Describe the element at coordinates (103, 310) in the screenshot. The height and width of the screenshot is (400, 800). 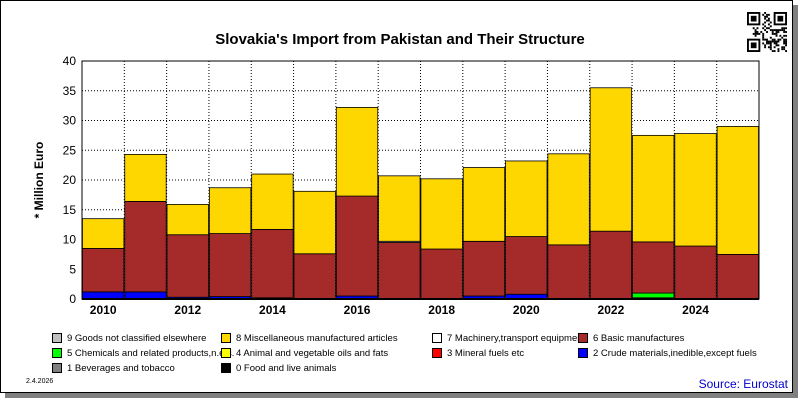
I see `x-tick-label: 2010` at that location.